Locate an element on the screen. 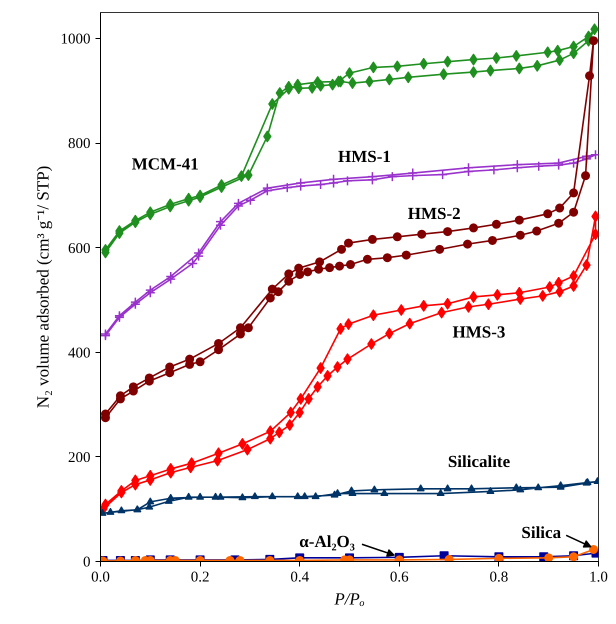 This screenshot has height=624, width=616. y-tick-label: 0 is located at coordinates (86, 562).